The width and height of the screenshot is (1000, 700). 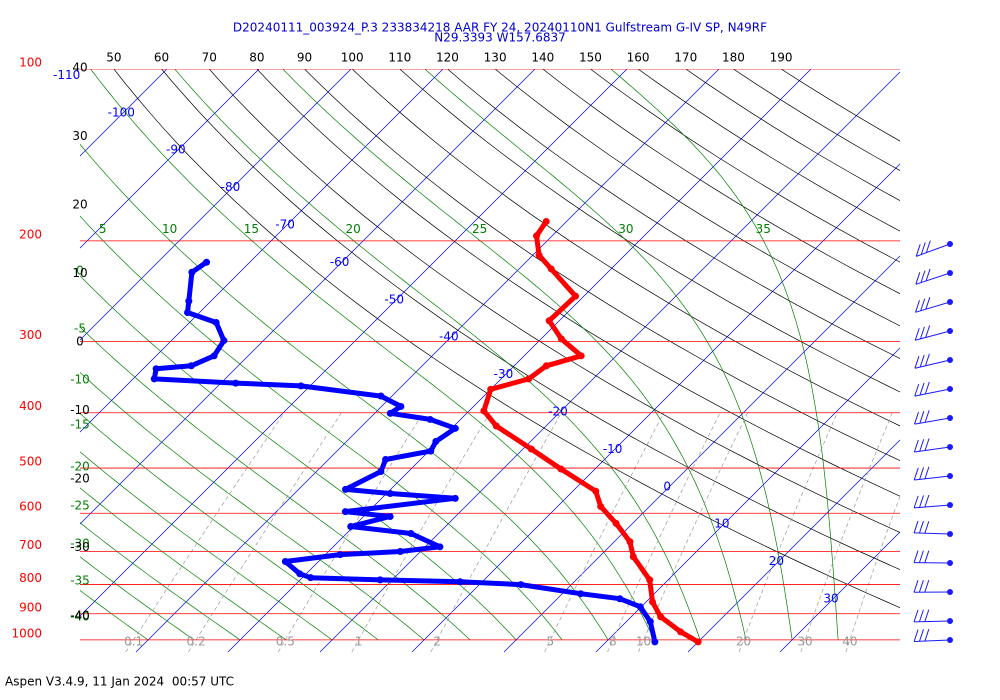 What do you see at coordinates (399, 58) in the screenshot?
I see `dry-adiabat-label: 110` at bounding box center [399, 58].